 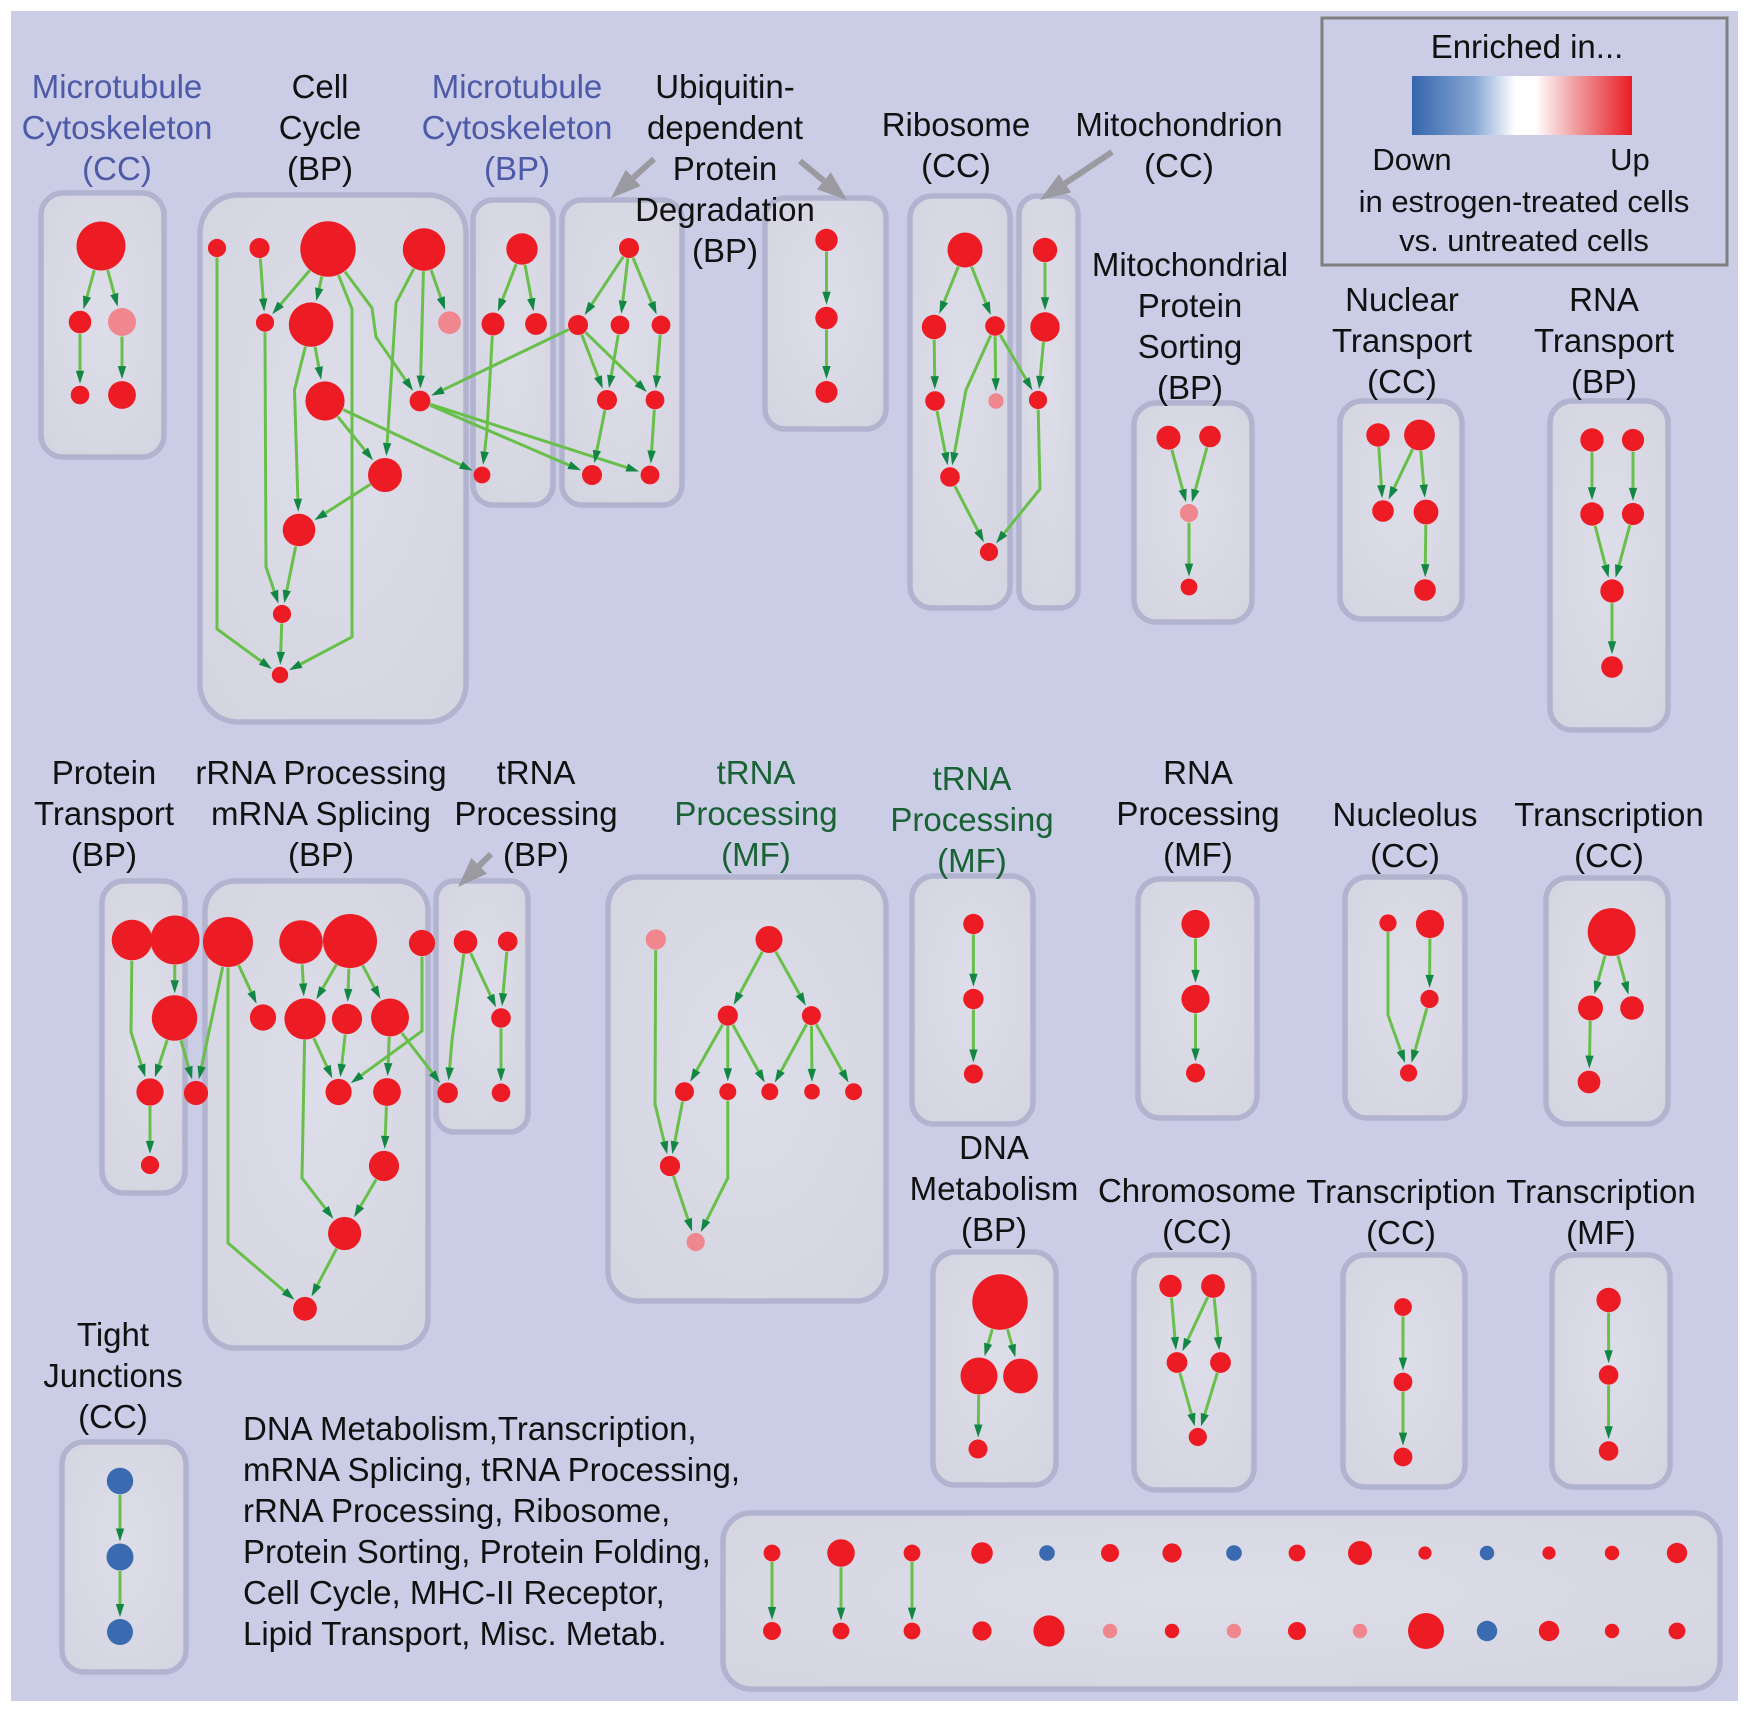 What do you see at coordinates (1524, 240) in the screenshot?
I see `svg-text: vs. untreated cells` at bounding box center [1524, 240].